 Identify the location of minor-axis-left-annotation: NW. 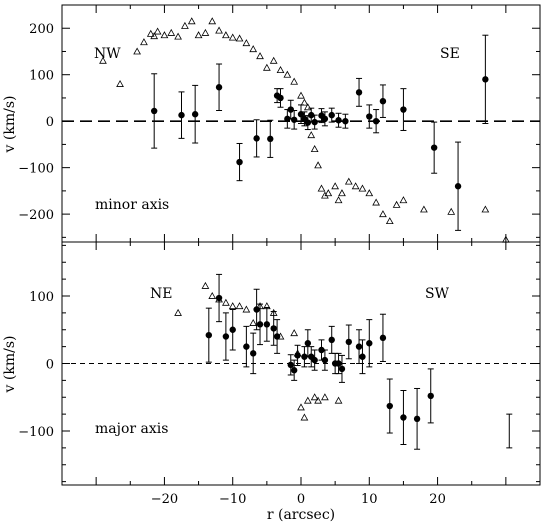
(107, 54).